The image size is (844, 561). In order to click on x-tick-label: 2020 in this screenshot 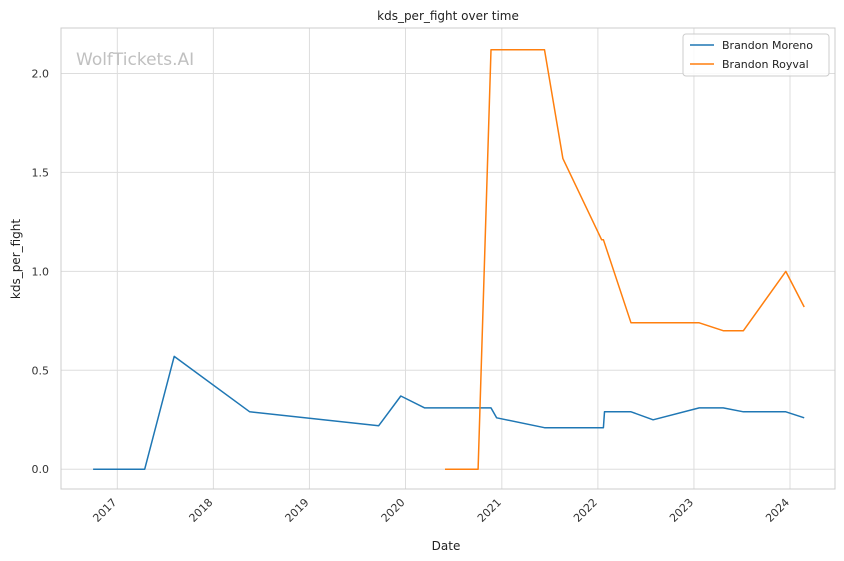, I will do `click(393, 510)`.